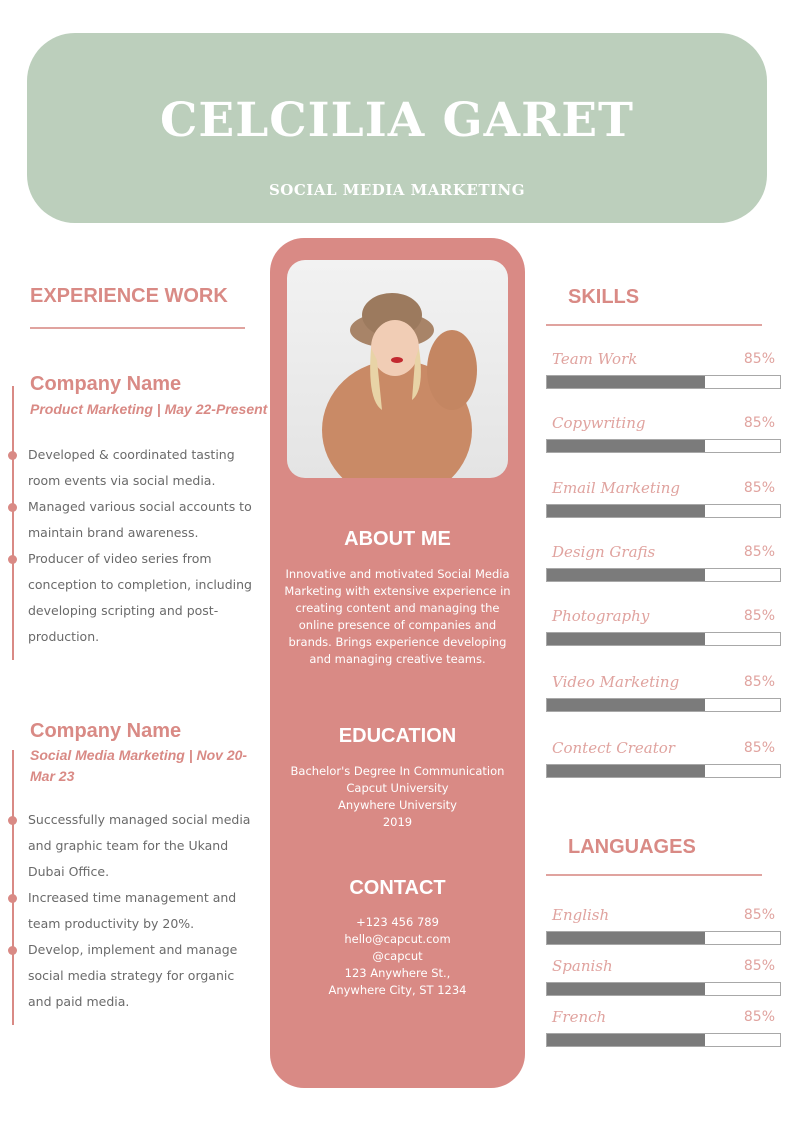  Describe the element at coordinates (581, 915) in the screenshot. I see `item-label: English` at that location.